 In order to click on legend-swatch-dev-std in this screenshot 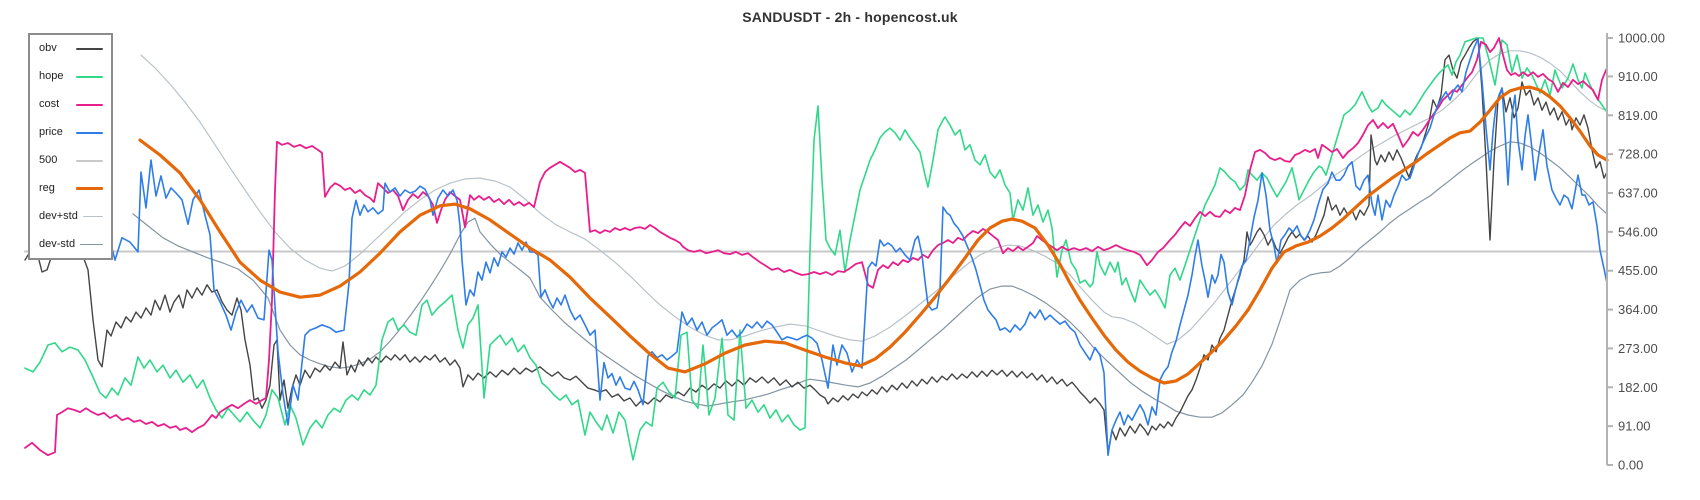, I will do `click(91, 244)`.